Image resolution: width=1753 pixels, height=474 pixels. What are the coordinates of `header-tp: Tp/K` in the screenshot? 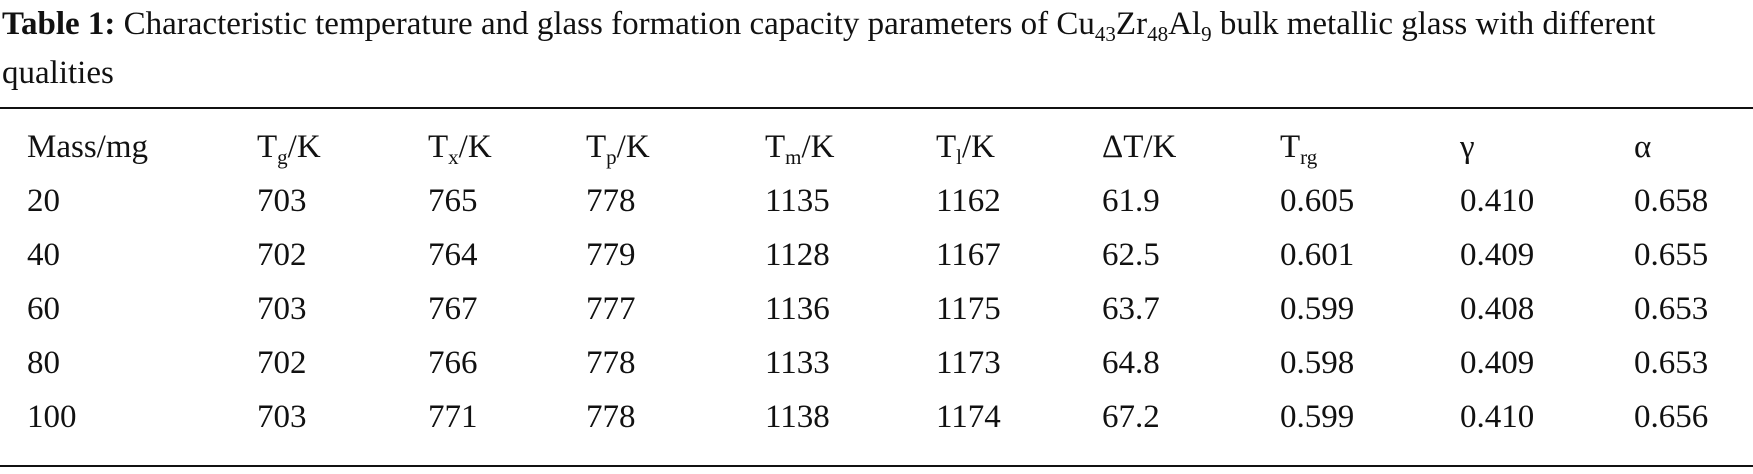 It's located at (618, 149).